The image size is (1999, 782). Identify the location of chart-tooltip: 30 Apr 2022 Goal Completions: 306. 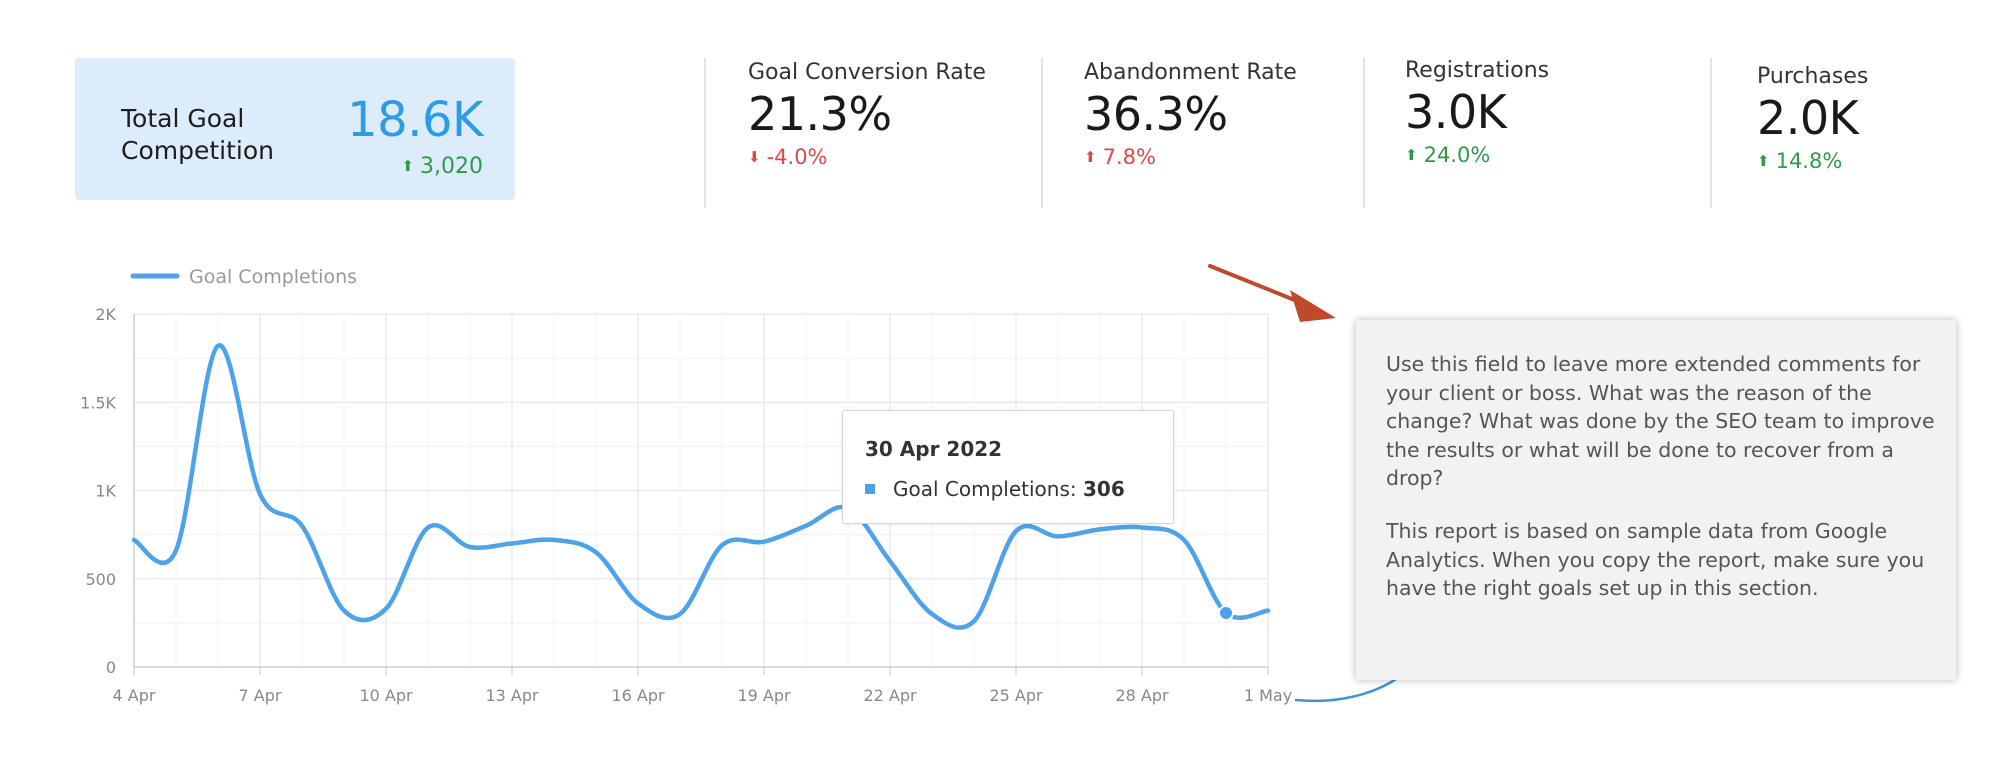
(1008, 467).